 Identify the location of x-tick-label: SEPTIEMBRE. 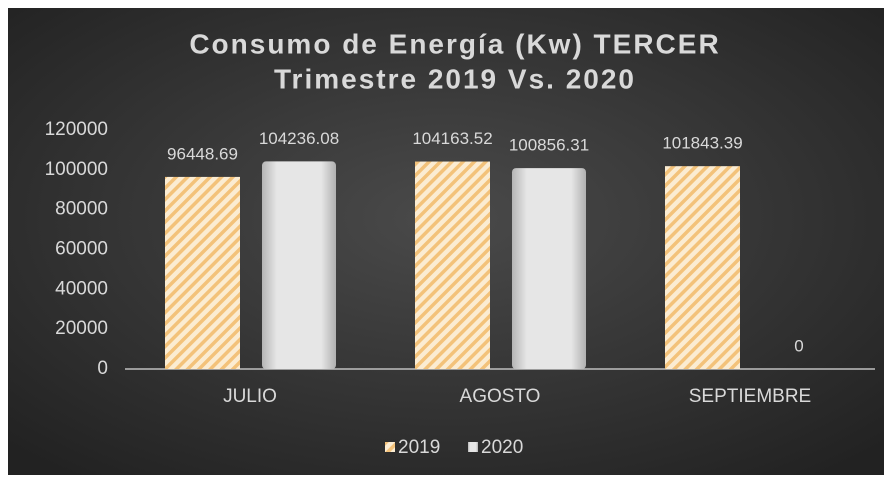
(750, 396).